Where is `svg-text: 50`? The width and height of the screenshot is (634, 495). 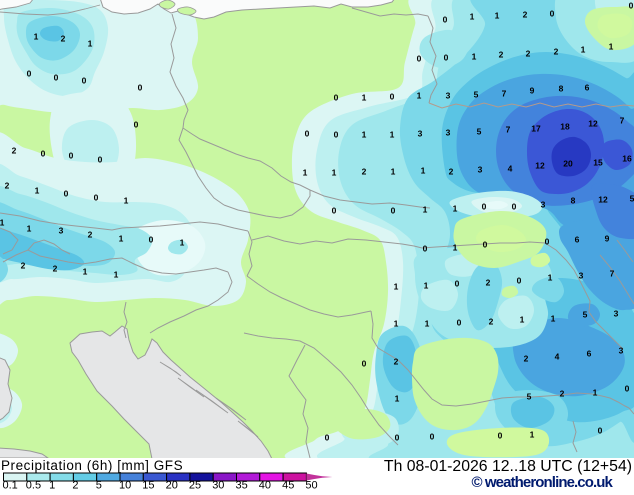 svg-text: 50 is located at coordinates (311, 485).